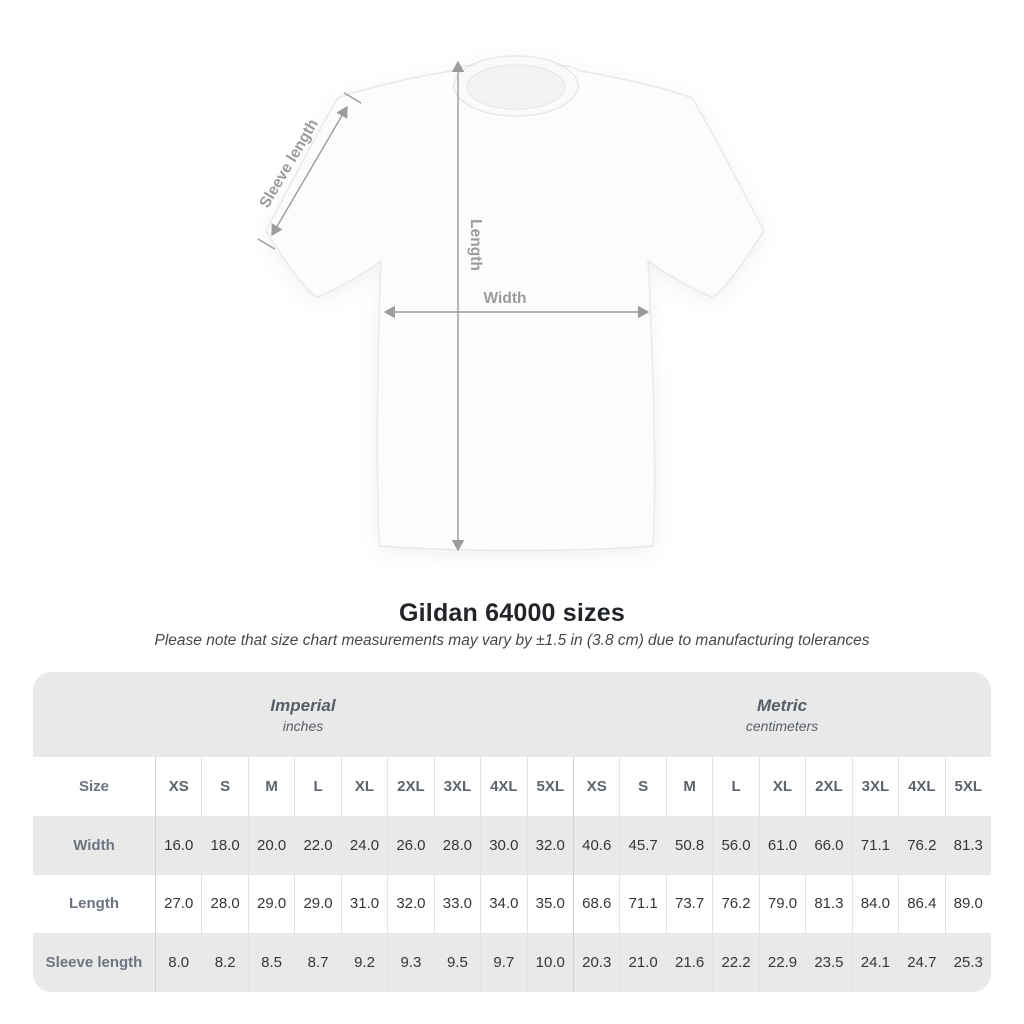 The height and width of the screenshot is (1024, 1024). Describe the element at coordinates (642, 786) in the screenshot. I see `metric-size-header-s: S` at that location.